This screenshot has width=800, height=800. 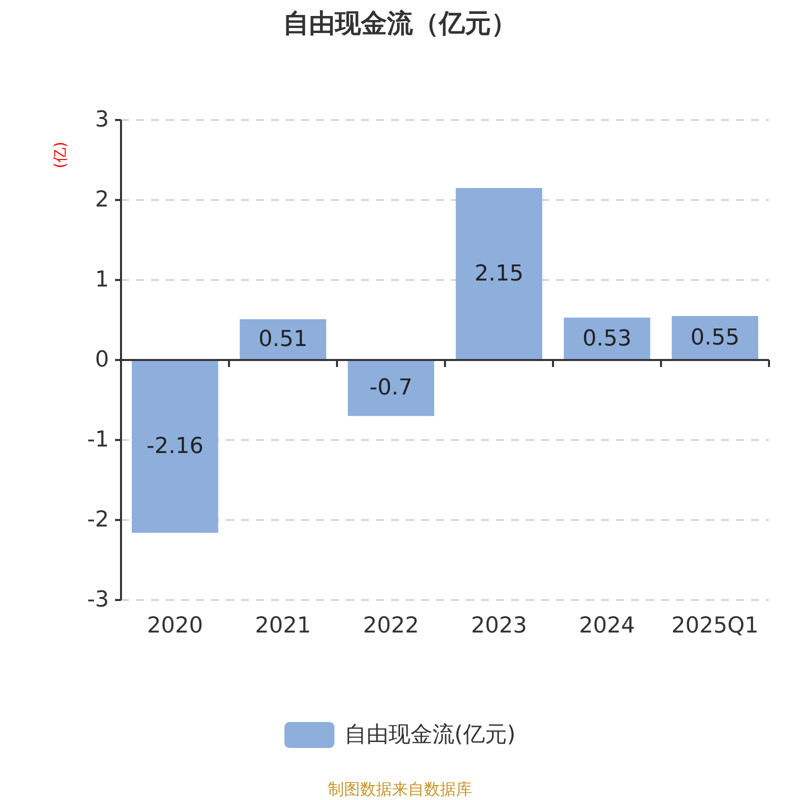 I want to click on ytick-label: 0, so click(x=102, y=360).